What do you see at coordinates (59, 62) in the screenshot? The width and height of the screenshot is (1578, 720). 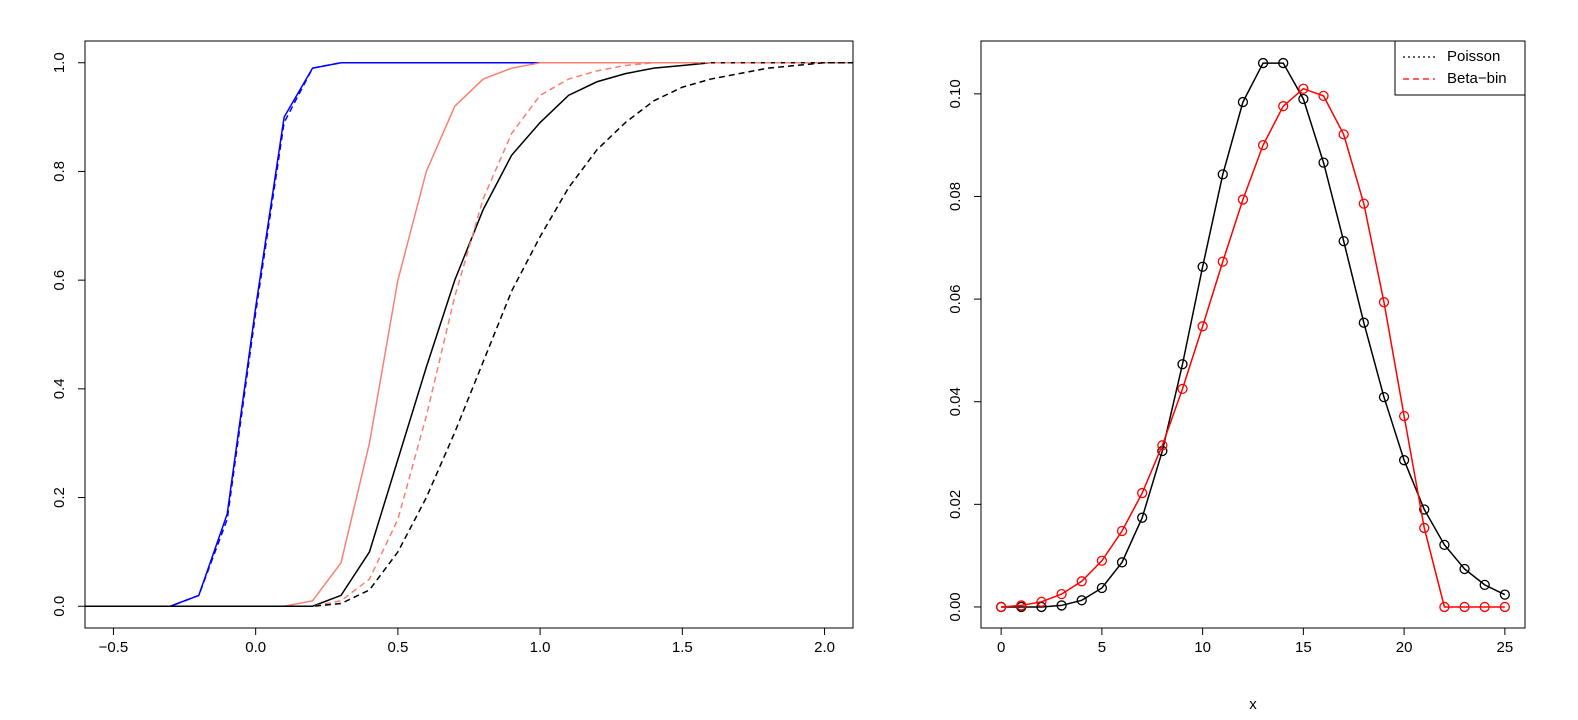 I see `y-tick-label: 1.0` at bounding box center [59, 62].